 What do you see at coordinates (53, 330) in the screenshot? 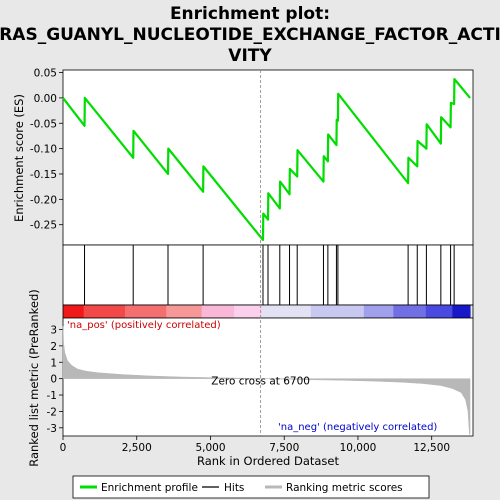
I see `metric-tick-label: 3` at bounding box center [53, 330].